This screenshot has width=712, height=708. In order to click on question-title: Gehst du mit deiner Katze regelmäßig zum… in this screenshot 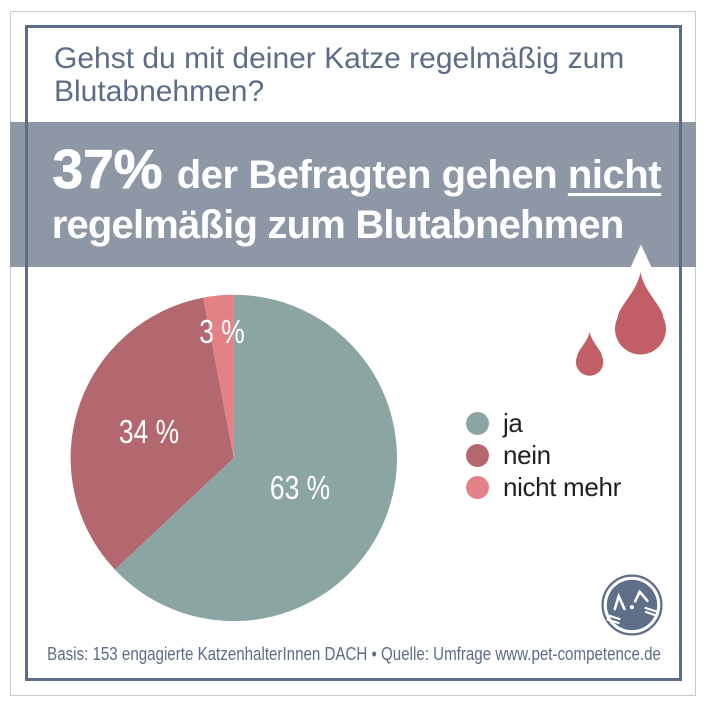, I will do `click(339, 75)`.